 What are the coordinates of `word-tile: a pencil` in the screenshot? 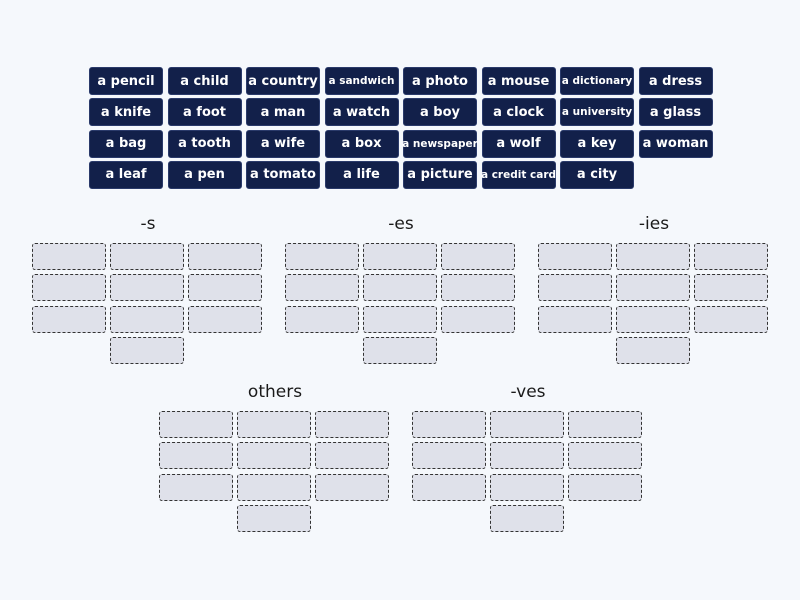 It's located at (126, 81).